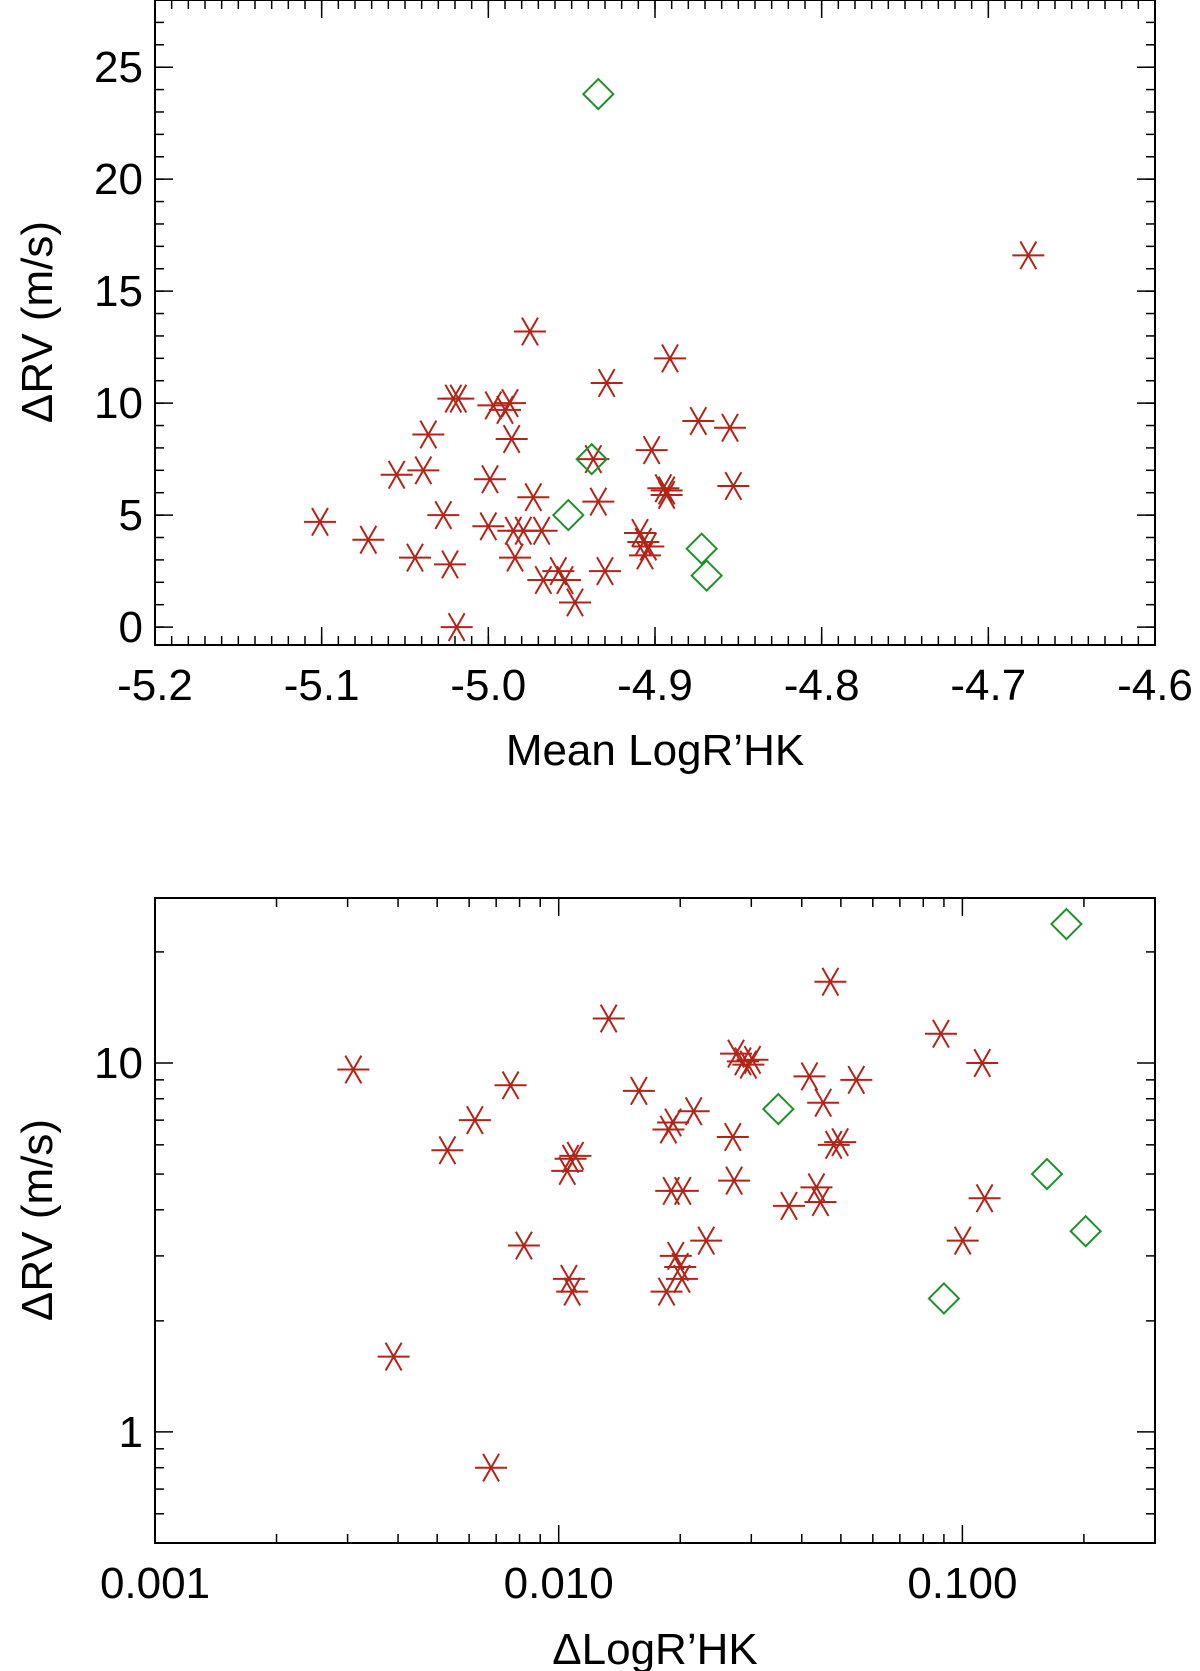 The image size is (1200, 1671). Describe the element at coordinates (155, 1583) in the screenshot. I see `delta-logrhk-x-tick-label: 0.001` at that location.